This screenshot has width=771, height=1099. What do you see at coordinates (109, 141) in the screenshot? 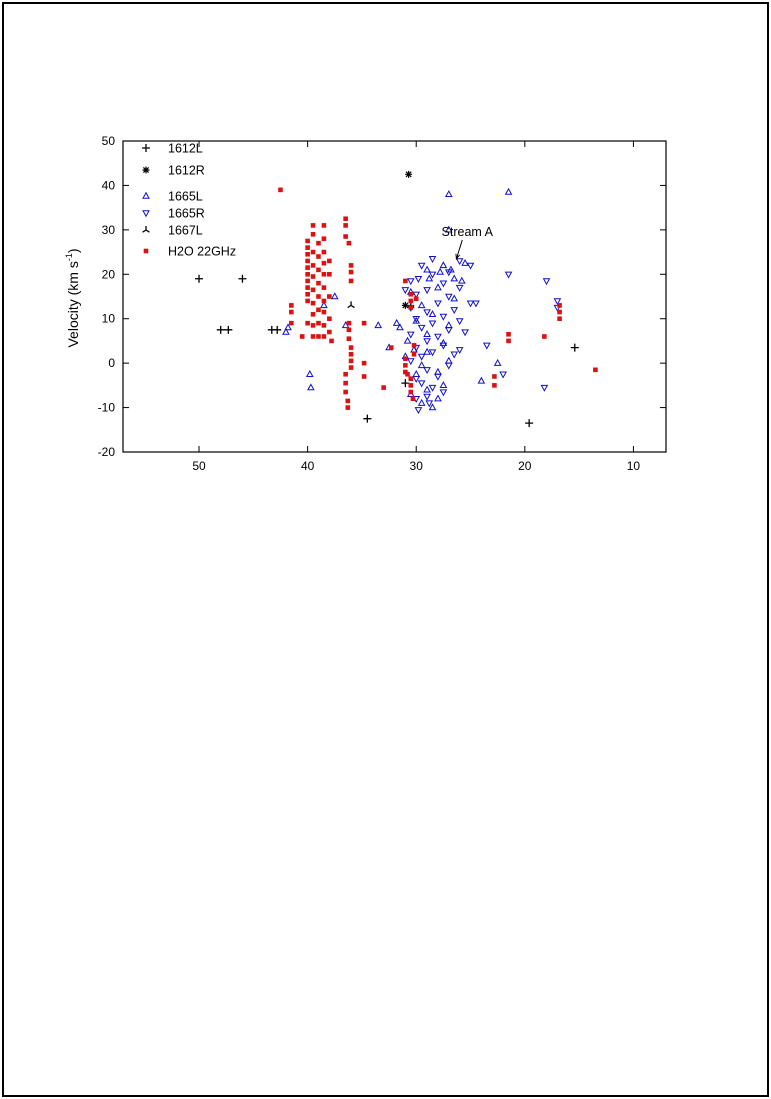
I see `y-tick-label: 50` at bounding box center [109, 141].